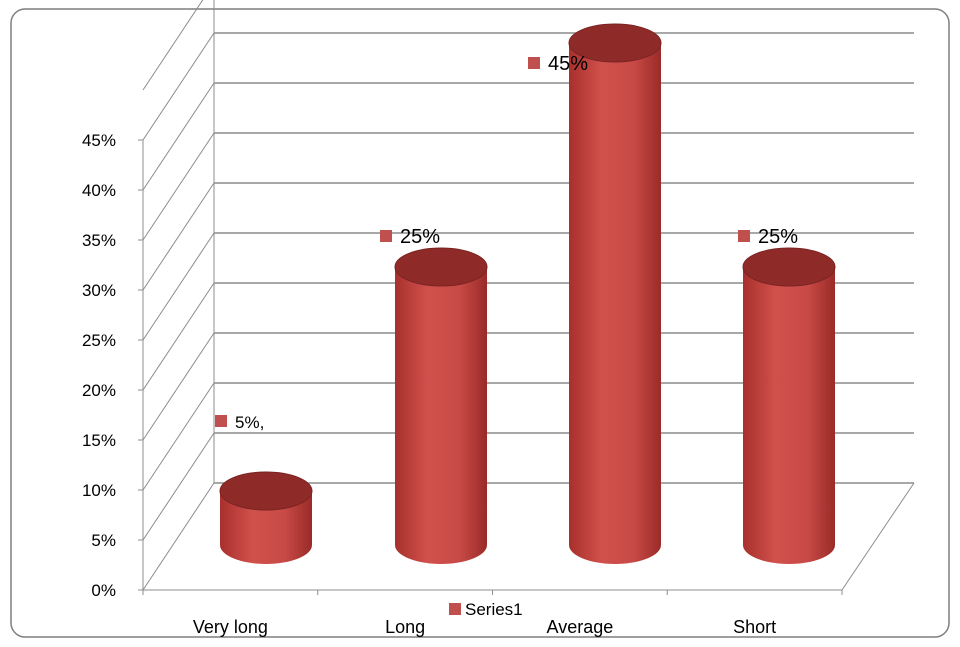 Image resolution: width=960 pixels, height=647 pixels. Describe the element at coordinates (580, 627) in the screenshot. I see `x-tick-label: Average` at that location.